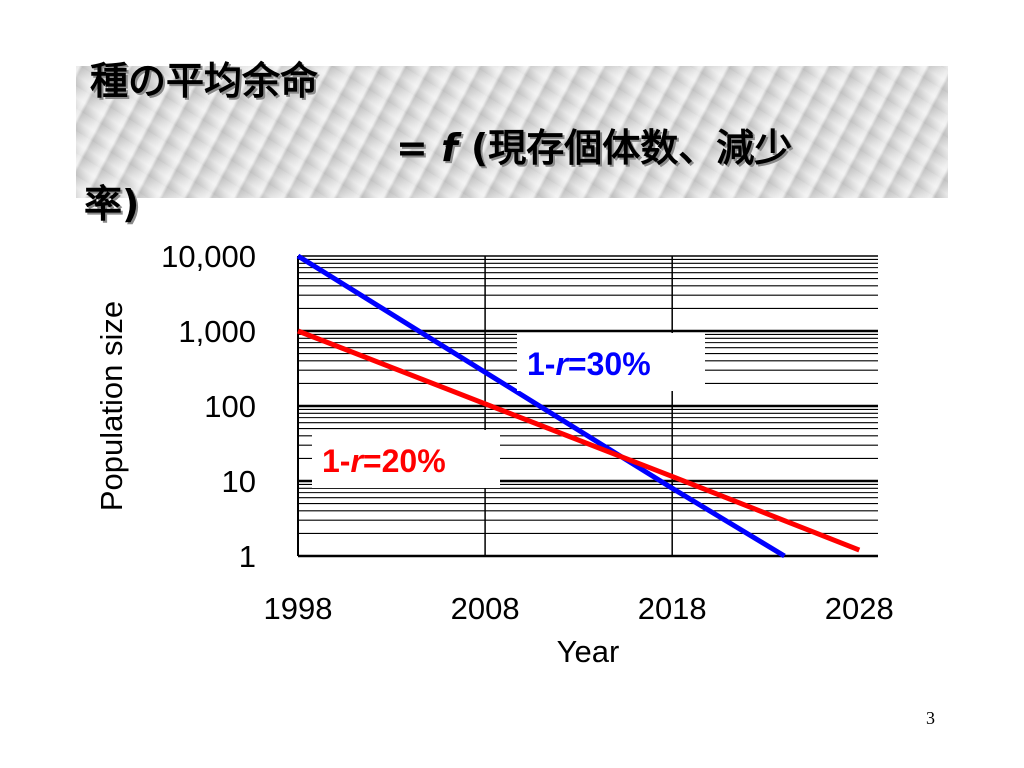 Image resolution: width=1024 pixels, height=768 pixels. What do you see at coordinates (589, 364) in the screenshot?
I see `series-label-1: 1-r=30%` at bounding box center [589, 364].